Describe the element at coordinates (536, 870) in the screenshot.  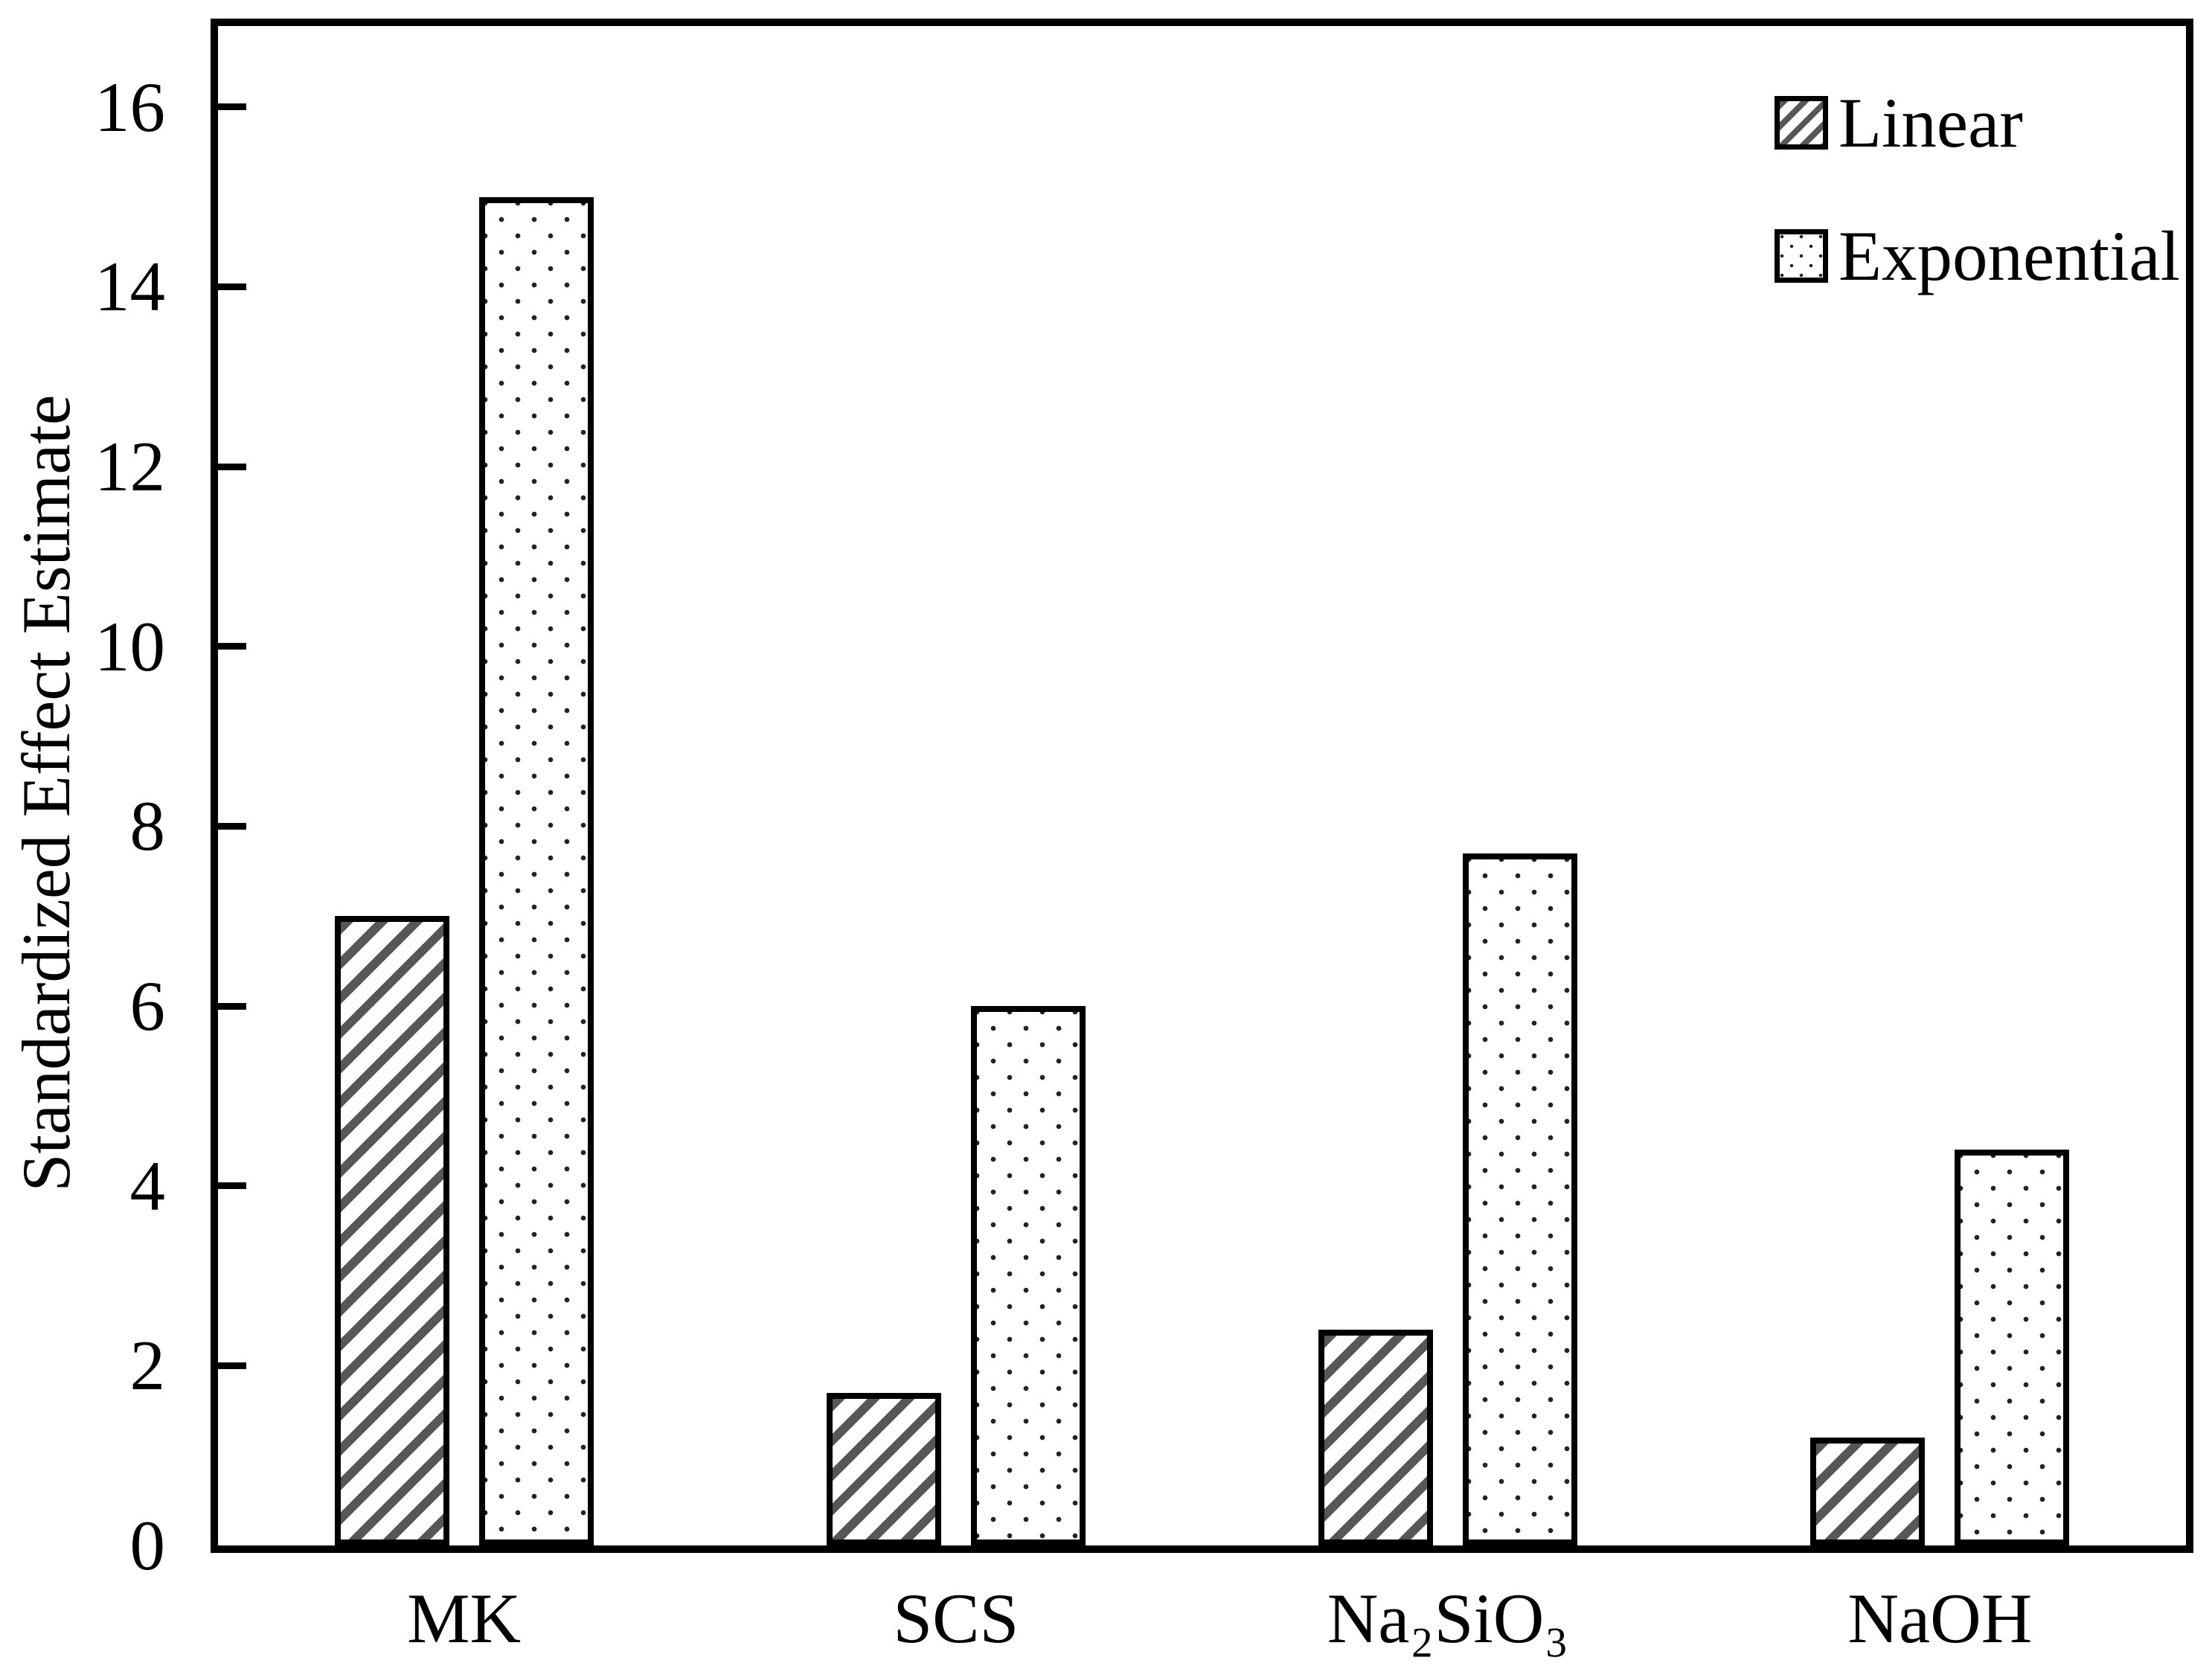
I see `bar-mk-exponential` at that location.